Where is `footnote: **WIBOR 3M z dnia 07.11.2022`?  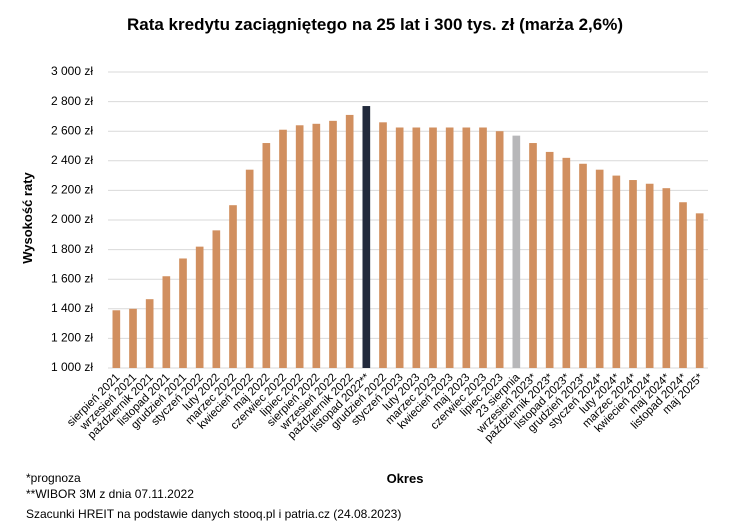 footnote: **WIBOR 3M z dnia 07.11.2022 is located at coordinates (110, 494).